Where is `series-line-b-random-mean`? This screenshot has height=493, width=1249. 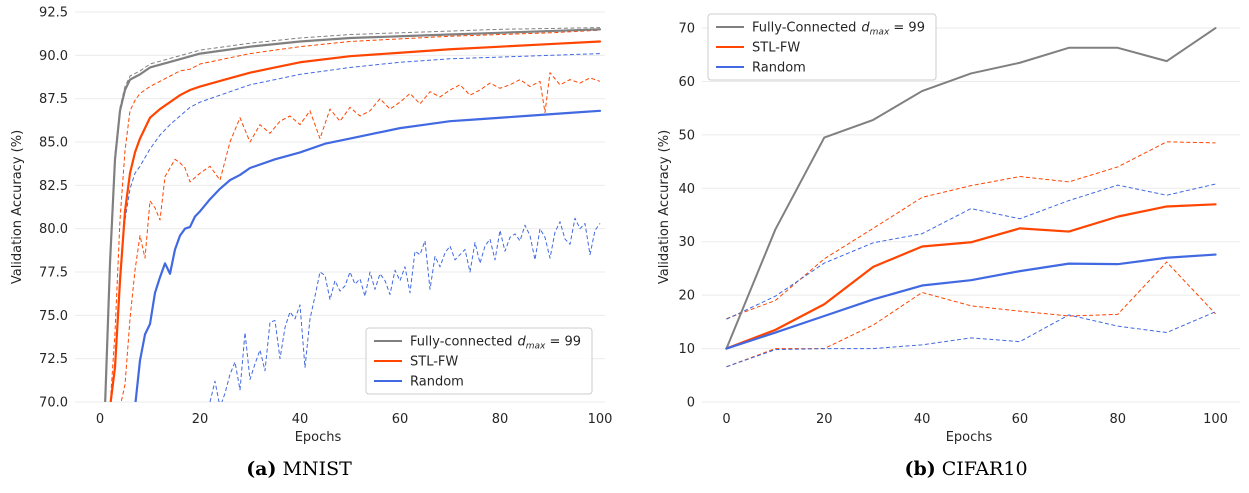 series-line-b-random-mean is located at coordinates (971, 301).